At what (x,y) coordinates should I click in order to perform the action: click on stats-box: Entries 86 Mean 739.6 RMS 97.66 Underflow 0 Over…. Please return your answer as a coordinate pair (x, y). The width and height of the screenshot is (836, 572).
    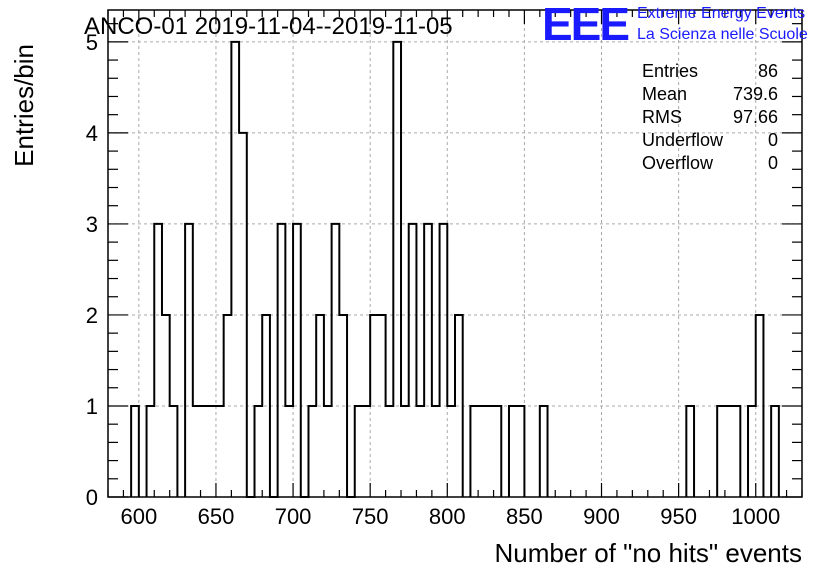
    Looking at the image, I should click on (710, 117).